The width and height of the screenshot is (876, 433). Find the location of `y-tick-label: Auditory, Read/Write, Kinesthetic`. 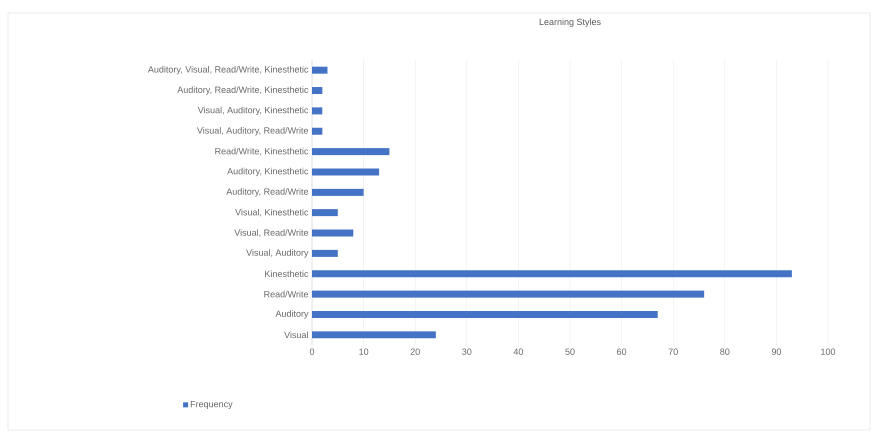

y-tick-label: Auditory, Read/Write, Kinesthetic is located at coordinates (242, 90).